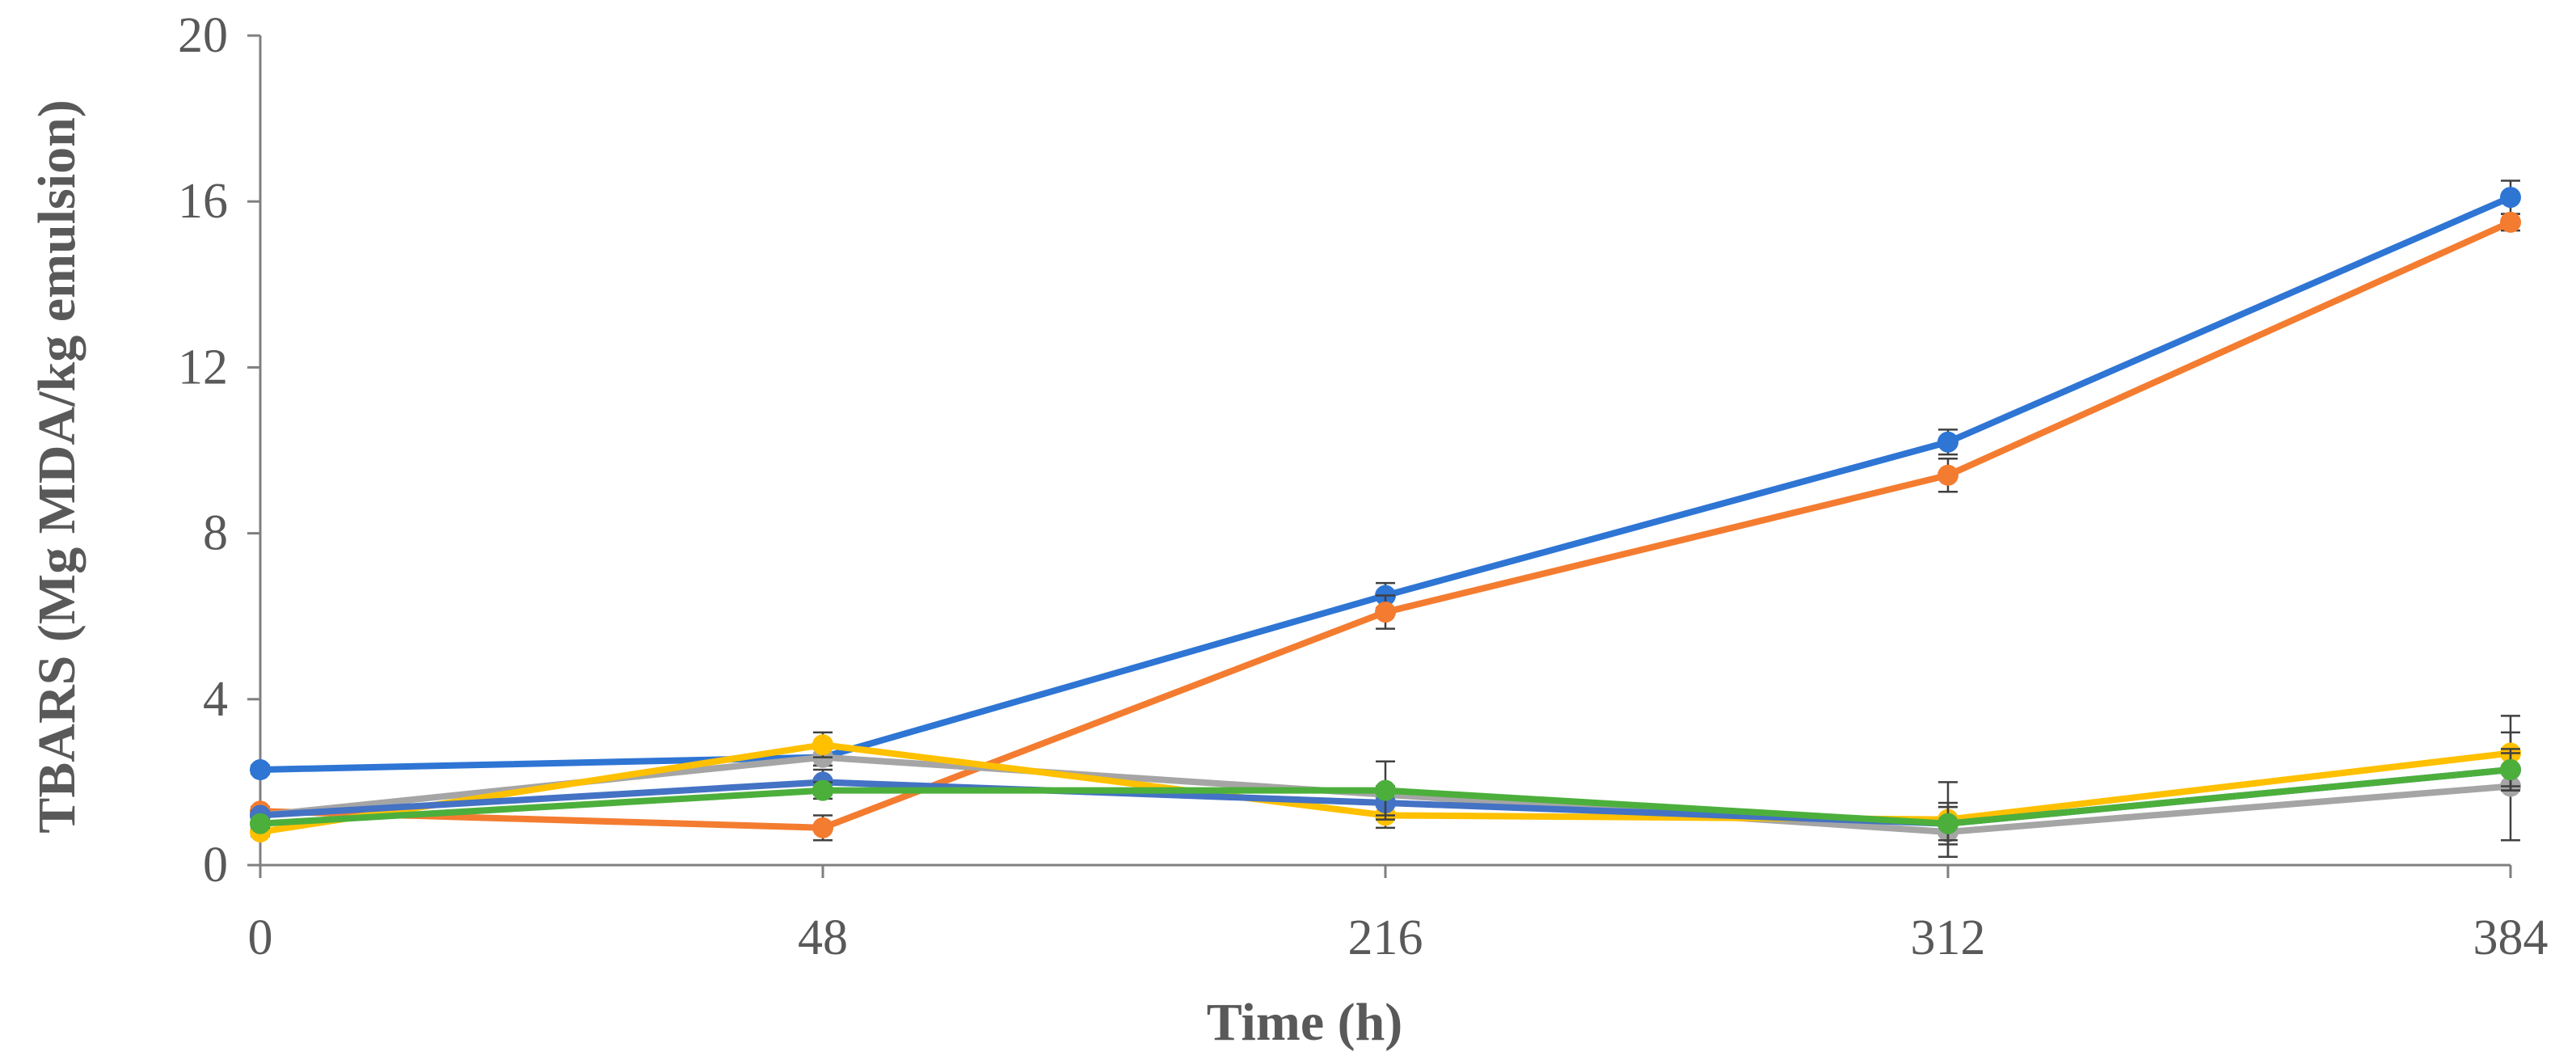 The image size is (2576, 1064). Describe the element at coordinates (215, 865) in the screenshot. I see `y-tick-label: 0` at that location.